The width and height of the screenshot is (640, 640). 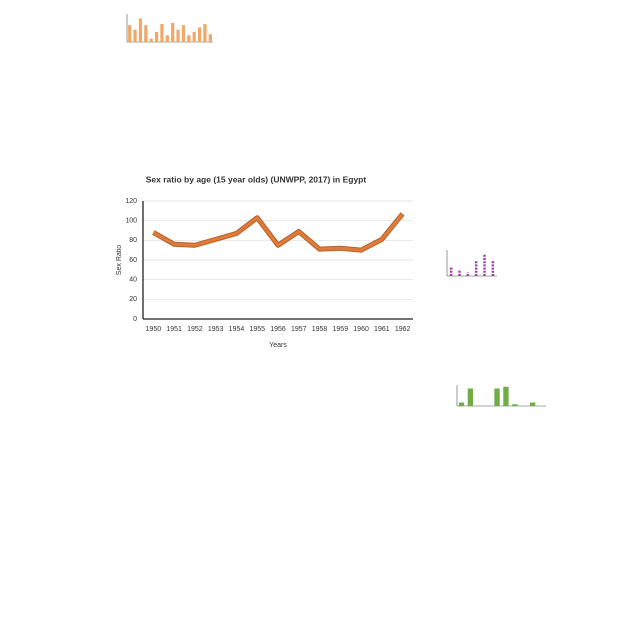 What do you see at coordinates (299, 329) in the screenshot?
I see `x-tick-label: 1957` at bounding box center [299, 329].